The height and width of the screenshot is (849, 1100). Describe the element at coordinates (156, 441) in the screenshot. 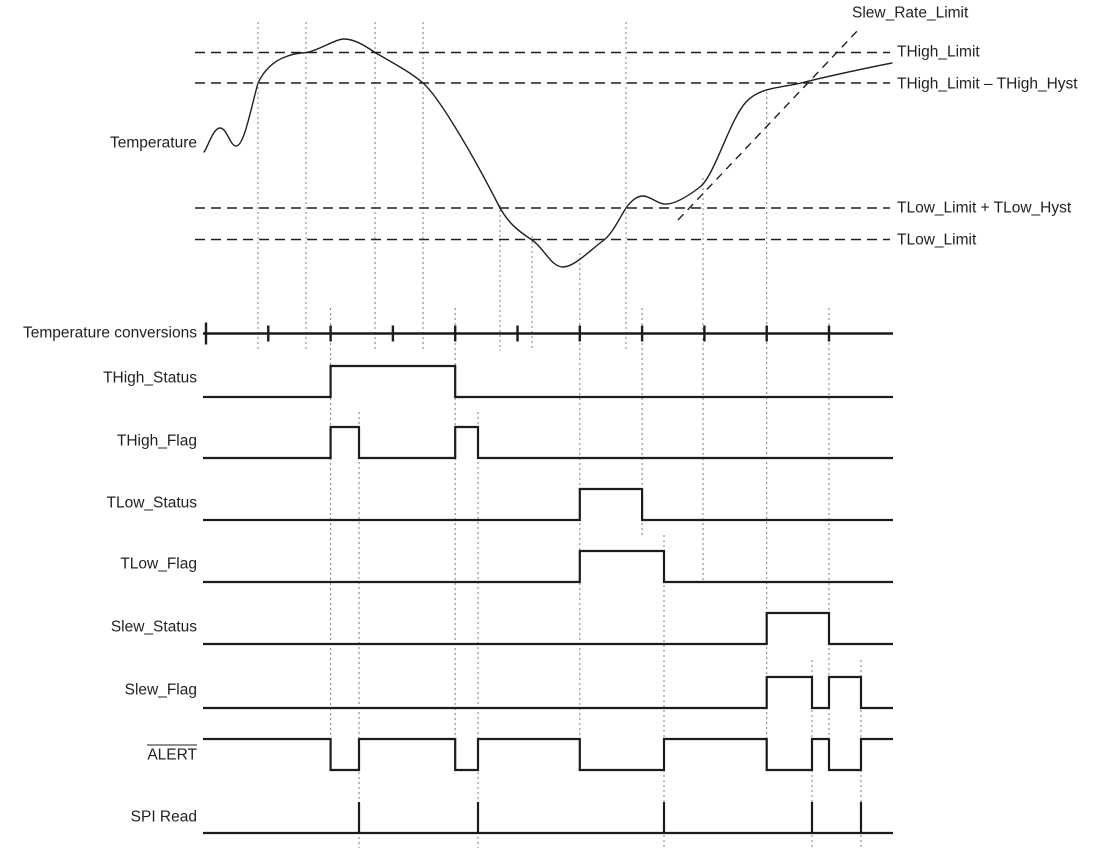

I see `thigh-flag-label: THigh_Flag` at that location.